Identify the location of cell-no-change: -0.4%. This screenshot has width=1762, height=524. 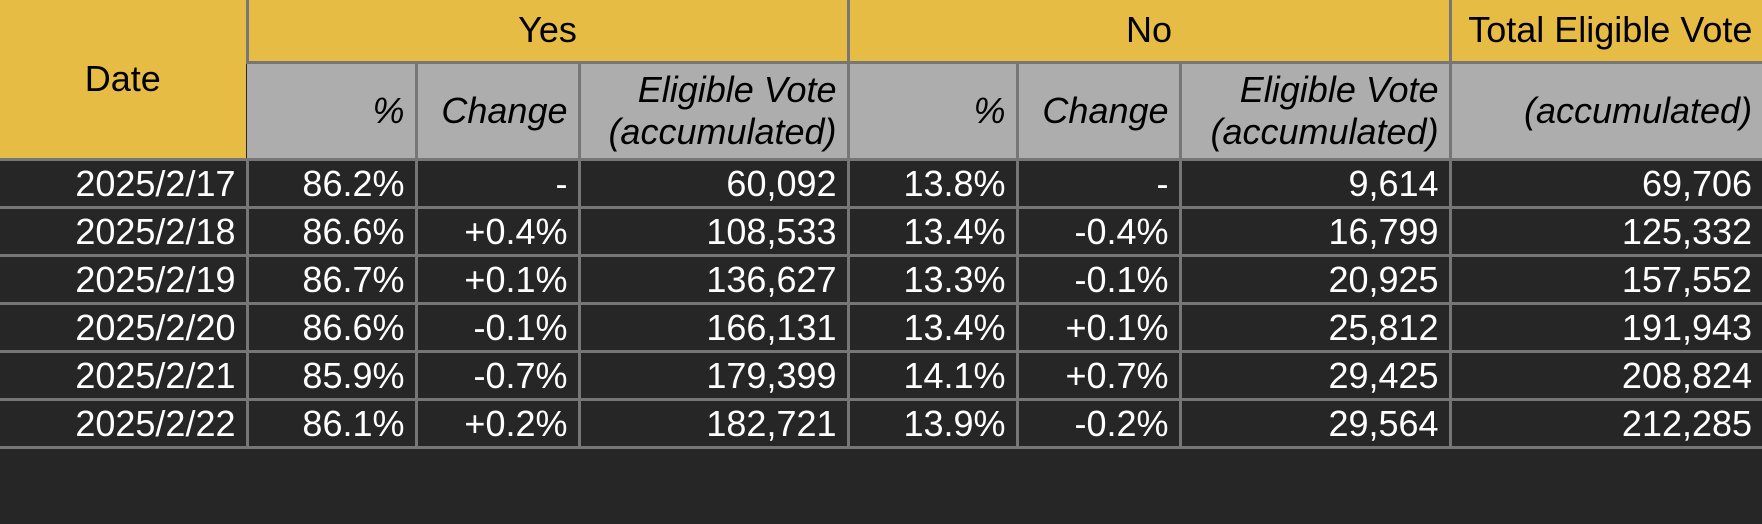
(1098, 231).